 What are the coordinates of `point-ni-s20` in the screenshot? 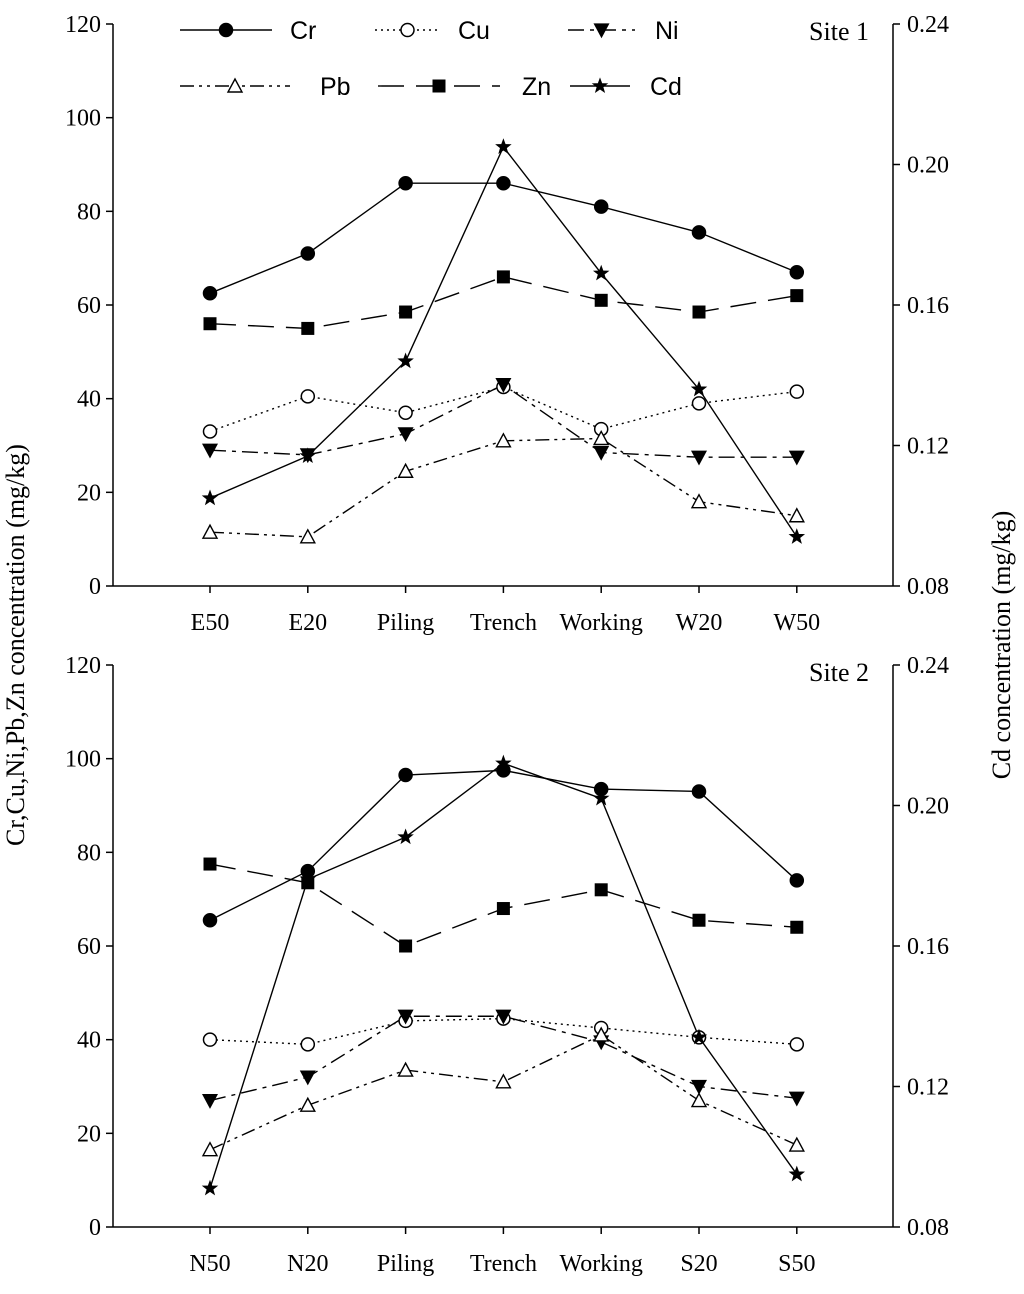 It's located at (699, 1087).